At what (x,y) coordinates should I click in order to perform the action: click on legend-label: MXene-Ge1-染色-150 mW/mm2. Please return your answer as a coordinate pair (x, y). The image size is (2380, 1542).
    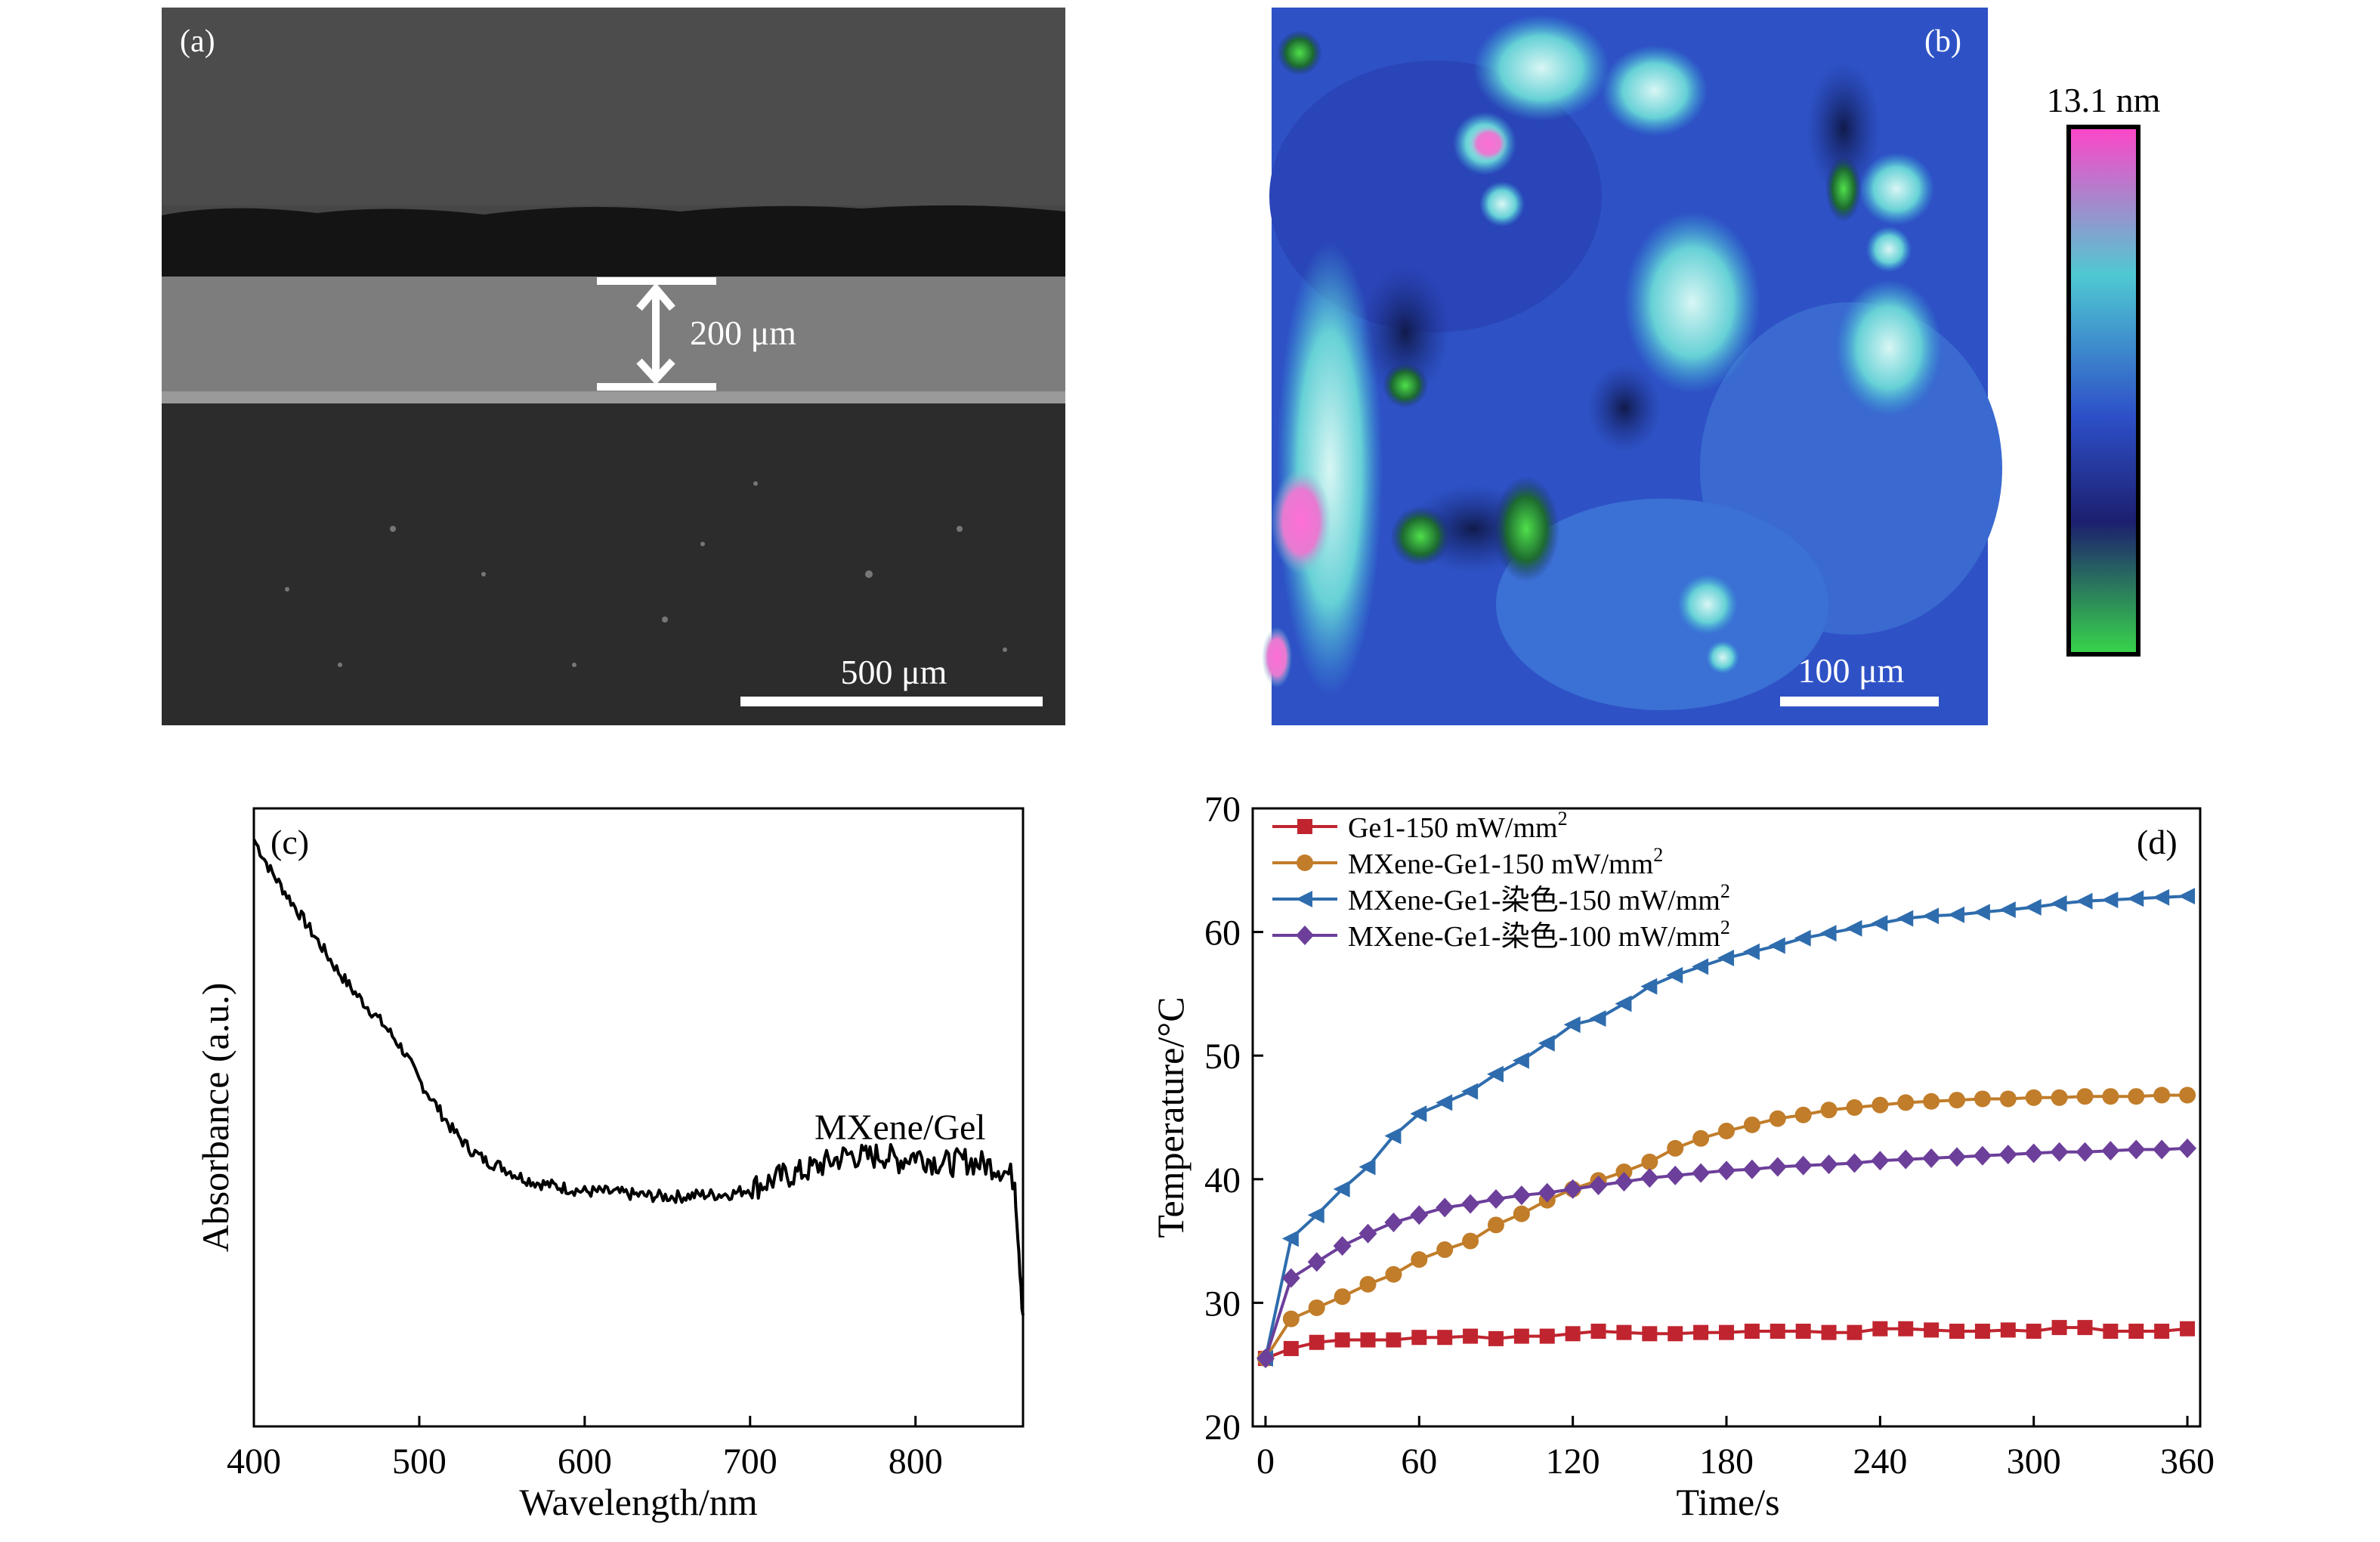
    Looking at the image, I should click on (1539, 898).